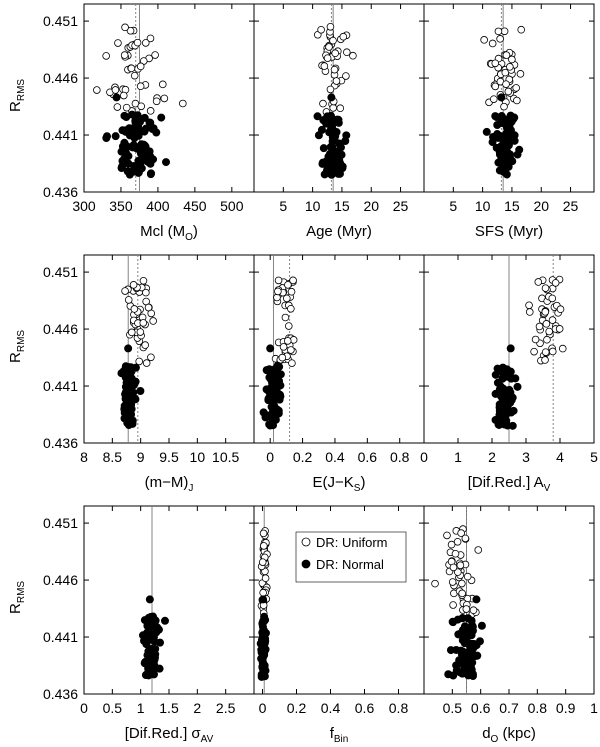 The height and width of the screenshot is (747, 600). What do you see at coordinates (458, 457) in the screenshot?
I see `x-tick-label-av: 1` at bounding box center [458, 457].